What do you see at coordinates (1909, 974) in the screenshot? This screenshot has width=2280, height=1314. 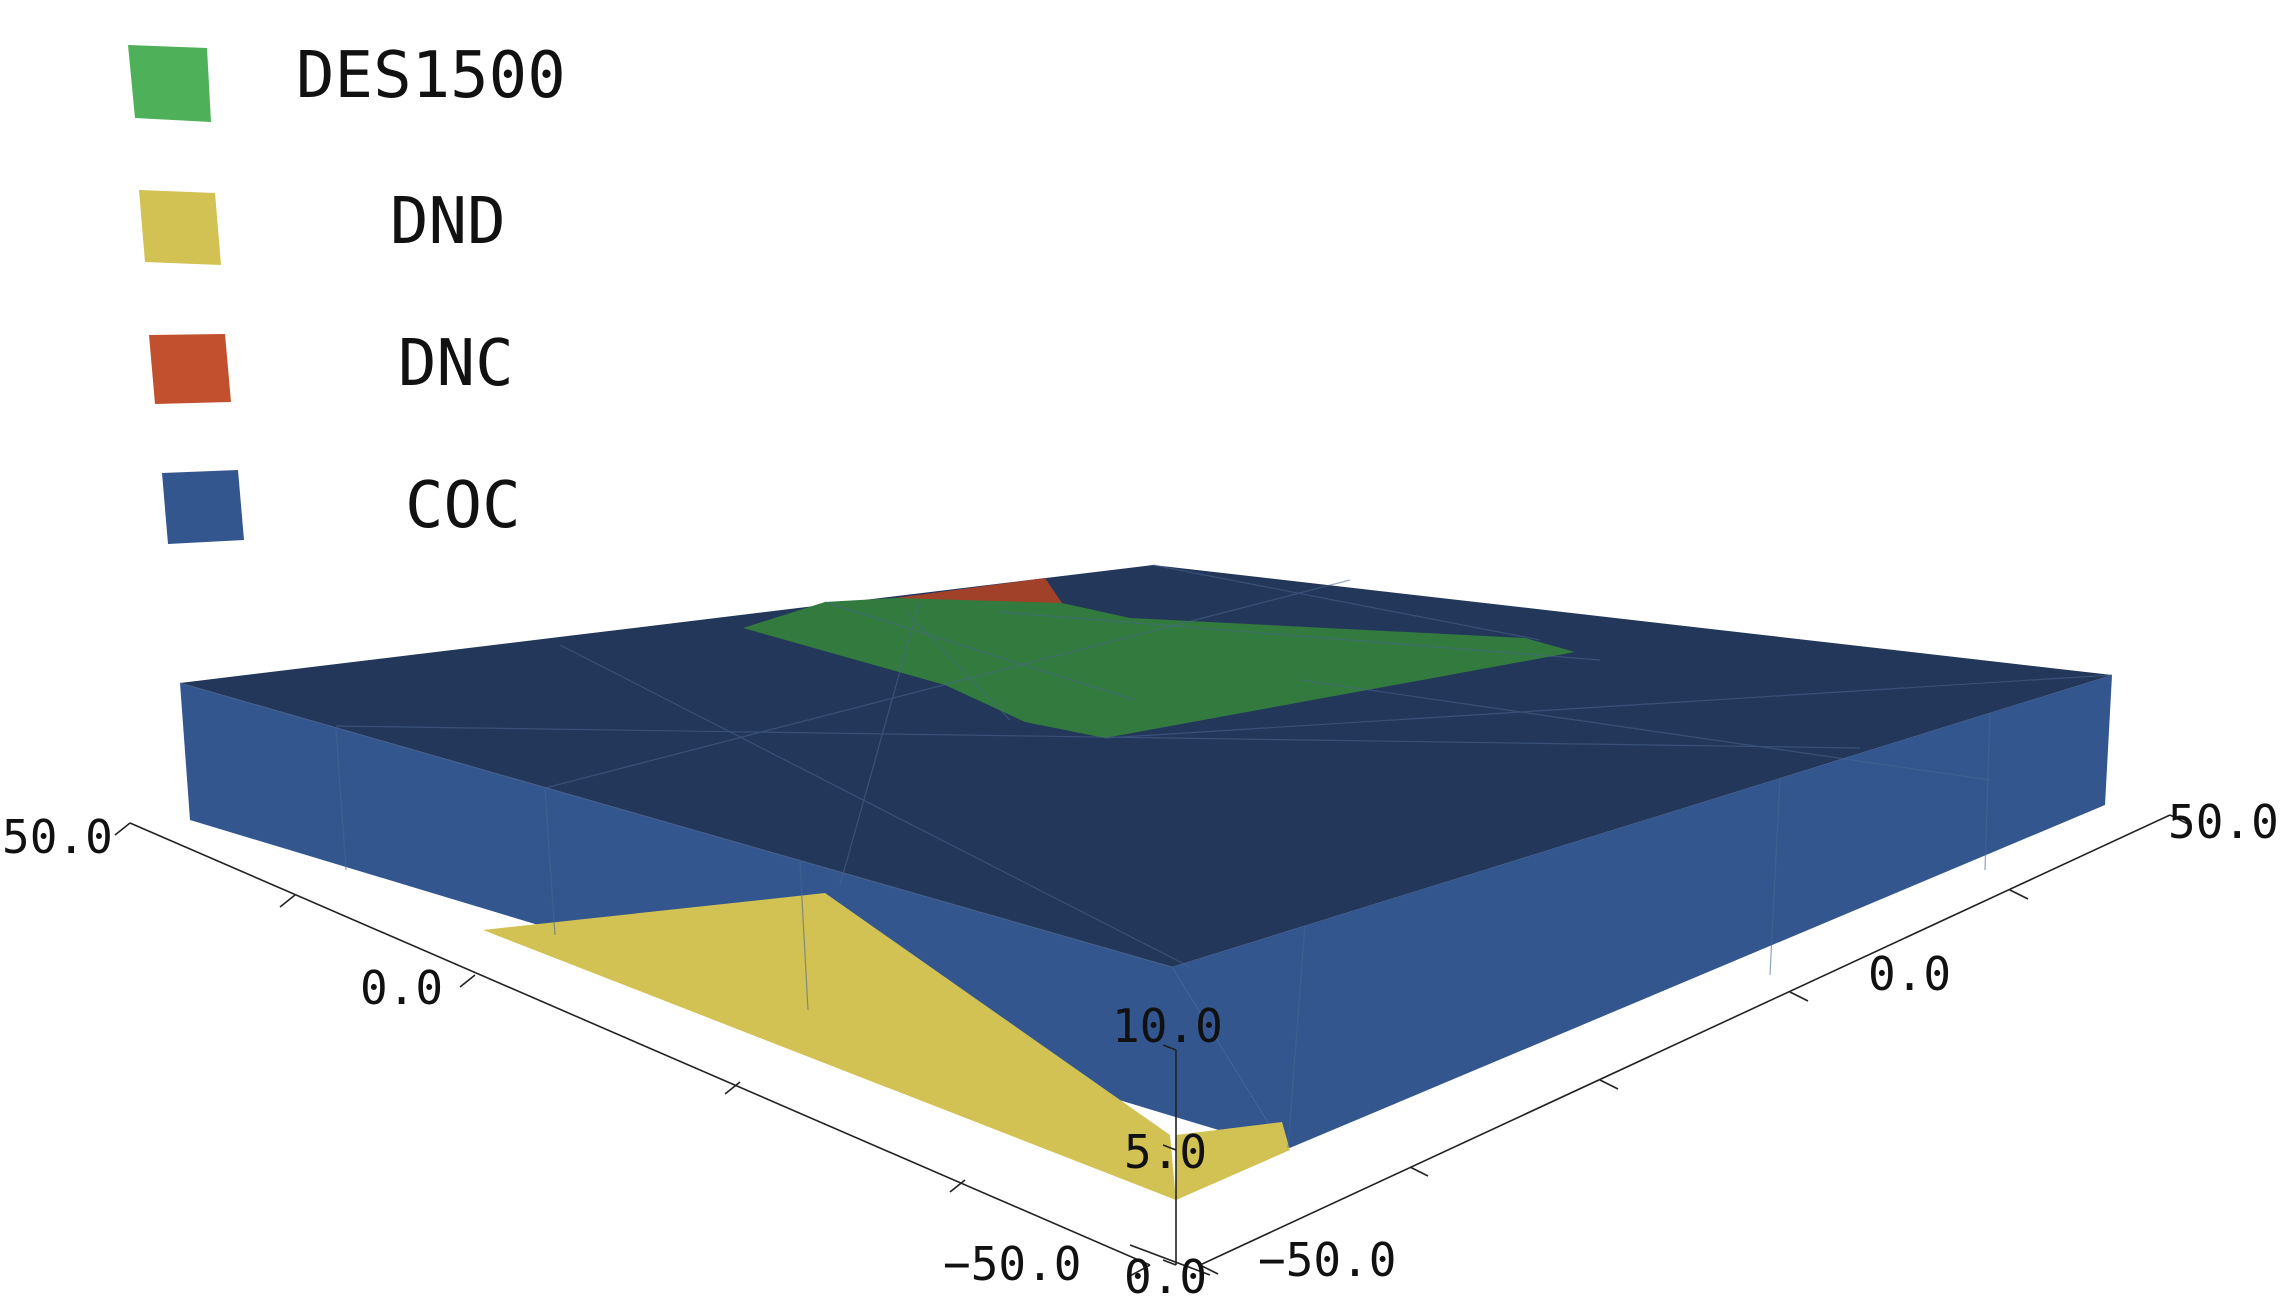 I see `x-tick-label: 0.0` at bounding box center [1909, 974].